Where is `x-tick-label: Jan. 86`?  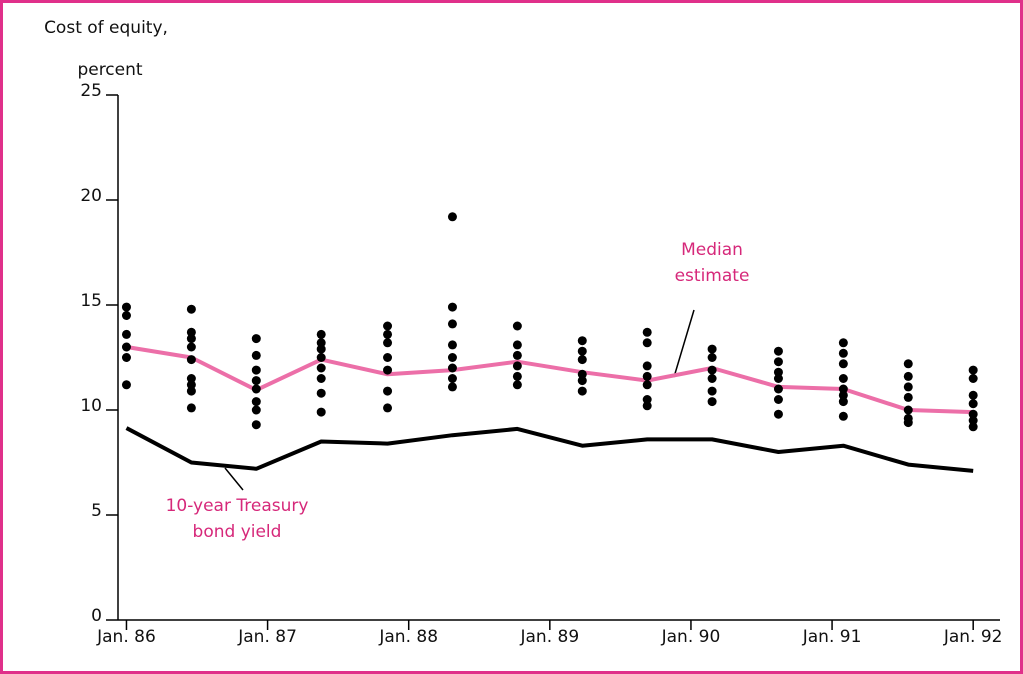 x-tick-label: Jan. 86 is located at coordinates (126, 637).